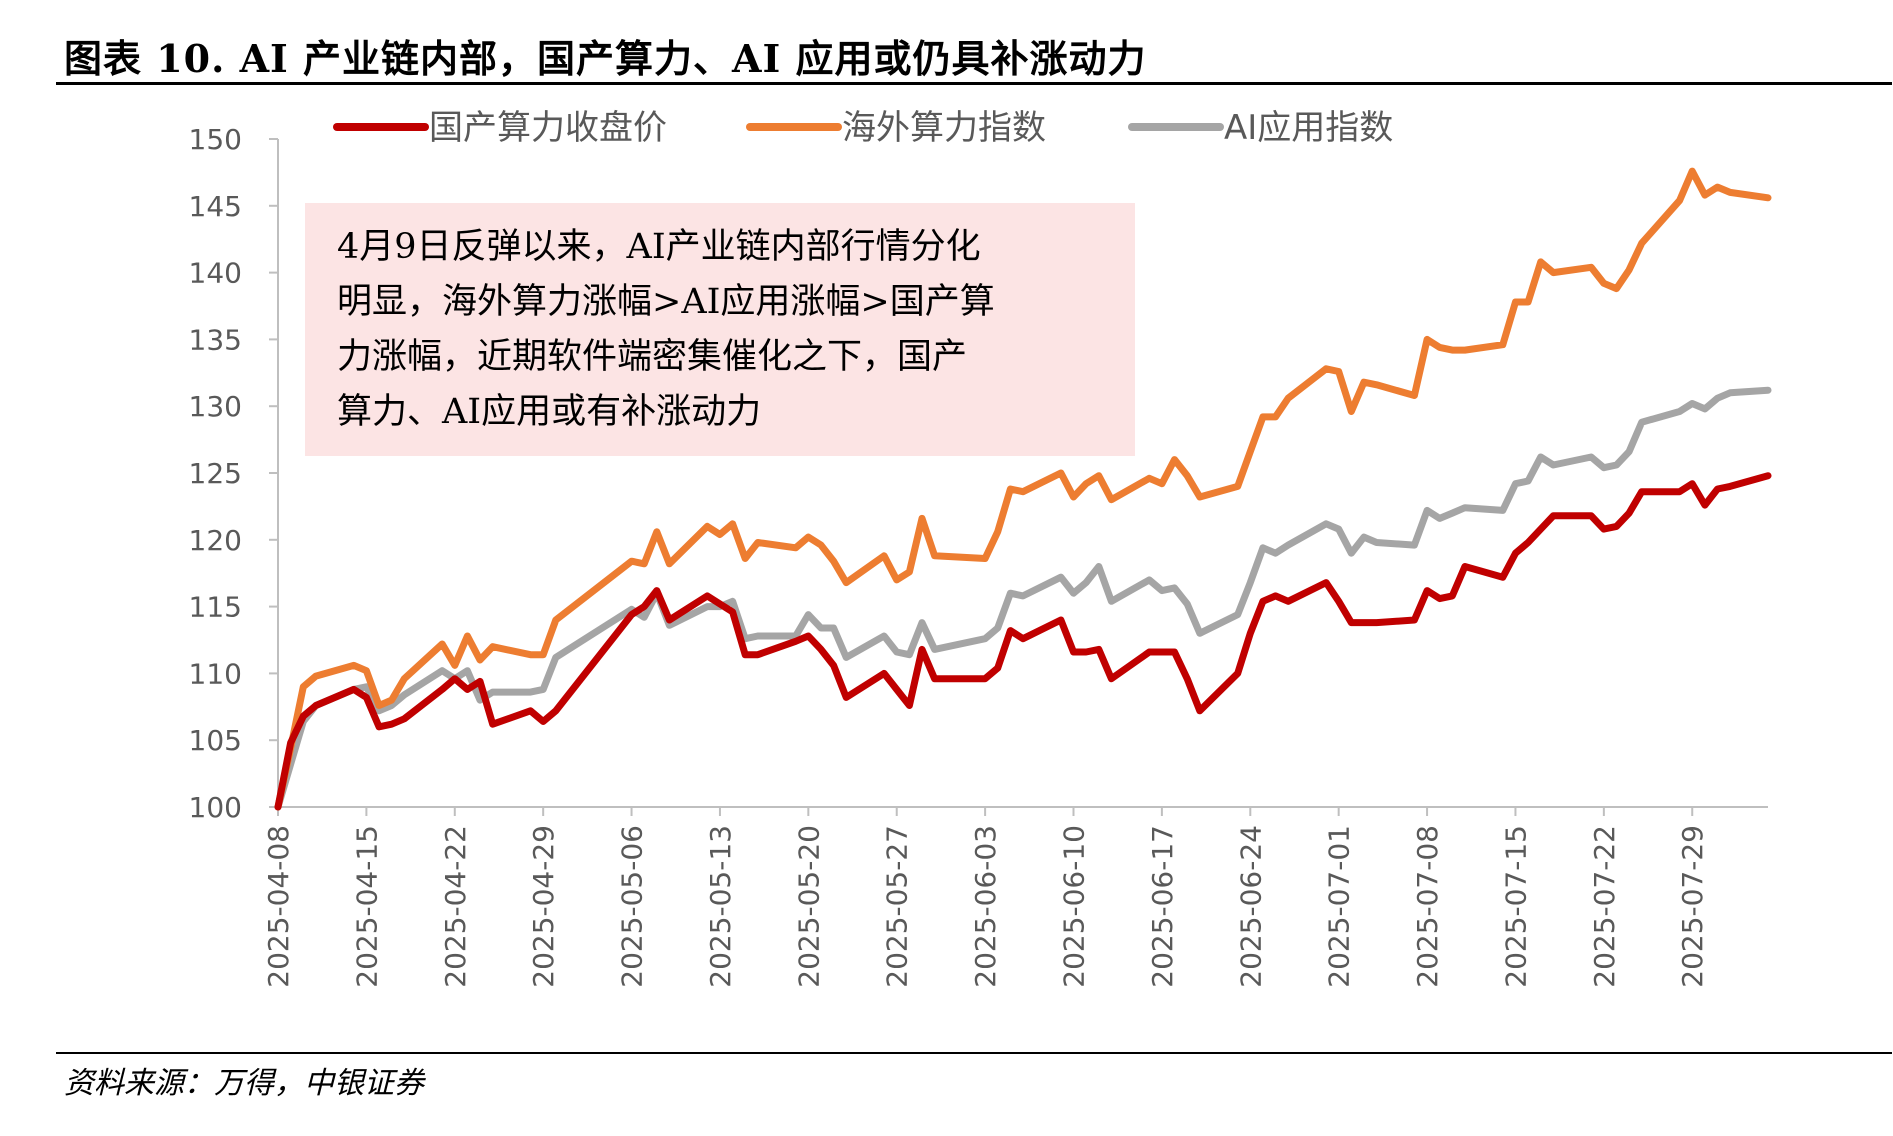 This screenshot has height=1136, width=1893. I want to click on x-tick-label: 2025-05-27, so click(897, 906).